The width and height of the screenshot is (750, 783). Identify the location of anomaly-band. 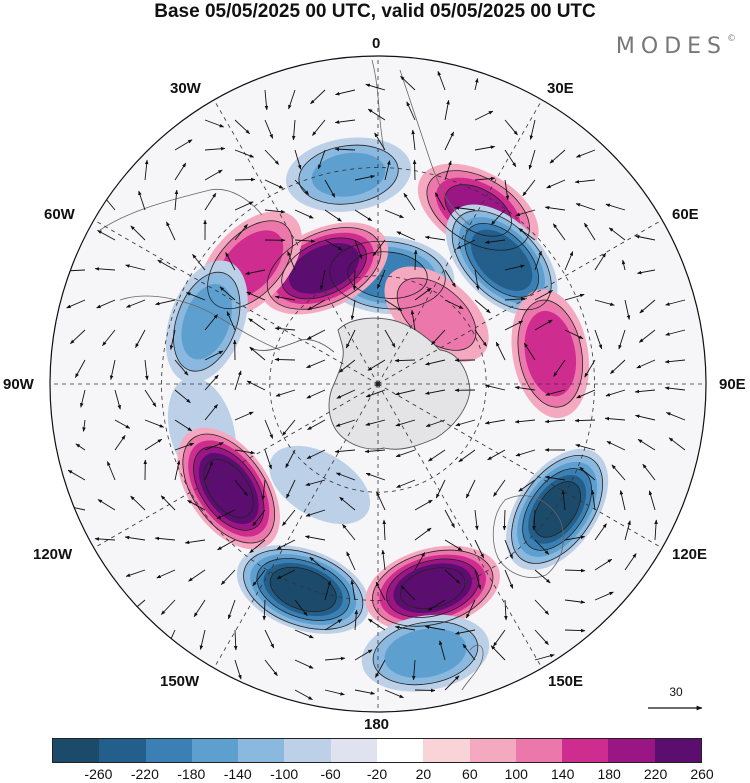
(320, 485).